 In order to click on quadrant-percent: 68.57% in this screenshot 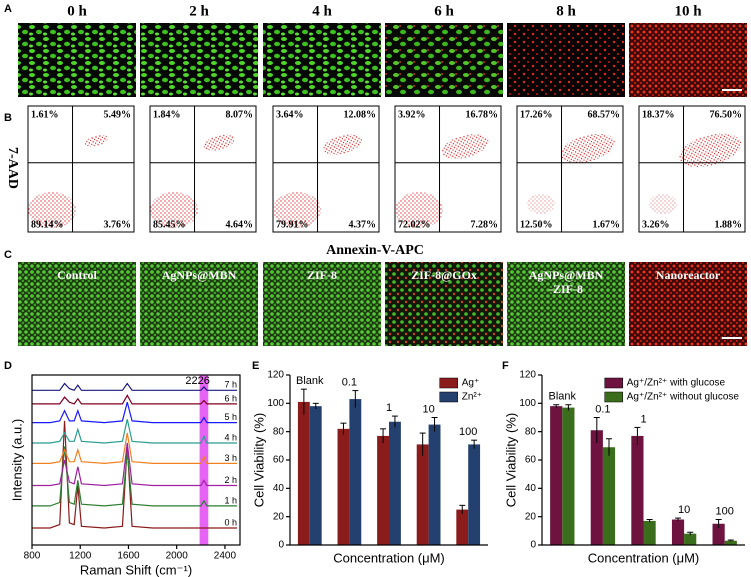, I will do `click(604, 114)`.